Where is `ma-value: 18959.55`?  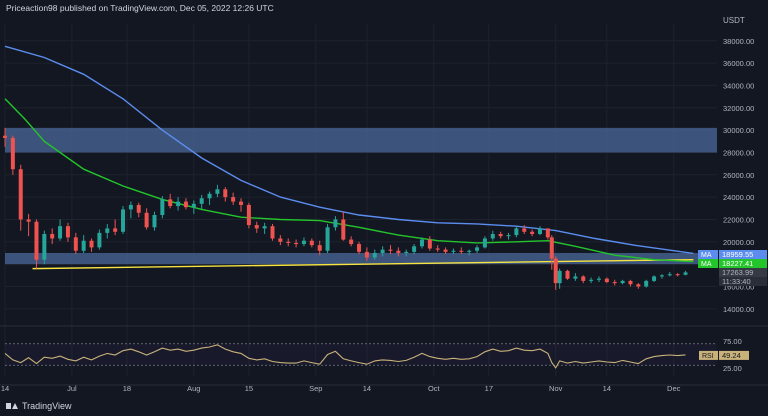
ma-value: 18959.55 is located at coordinates (737, 254).